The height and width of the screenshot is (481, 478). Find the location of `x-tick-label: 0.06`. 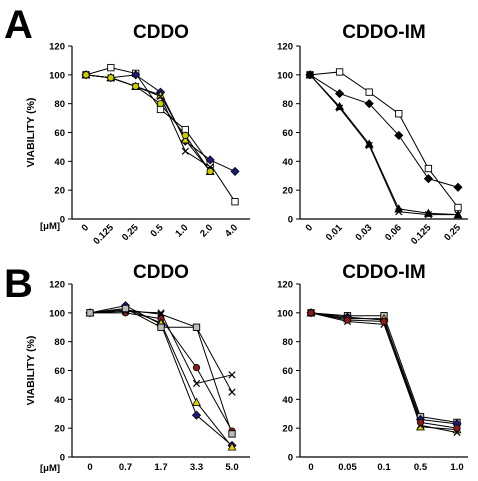

x-tick-label: 0.06 is located at coordinates (393, 232).